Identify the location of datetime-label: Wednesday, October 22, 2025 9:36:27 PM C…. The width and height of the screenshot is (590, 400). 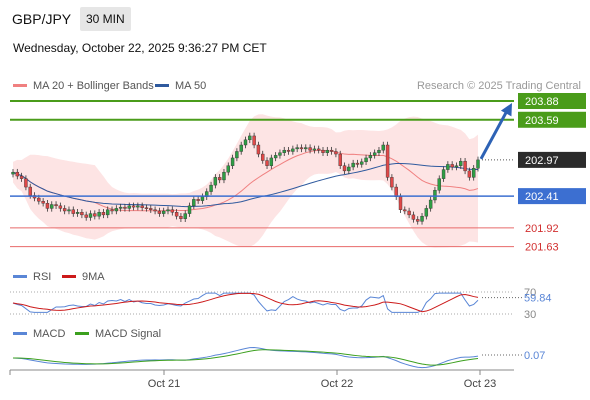
(140, 48).